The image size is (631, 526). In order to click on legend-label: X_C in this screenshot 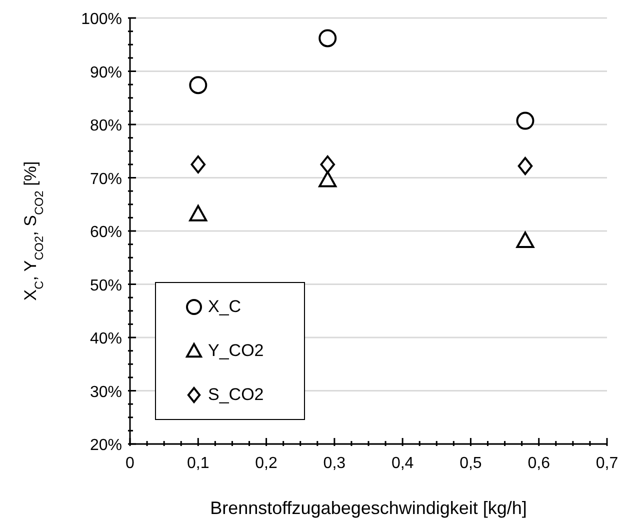, I will do `click(225, 307)`.